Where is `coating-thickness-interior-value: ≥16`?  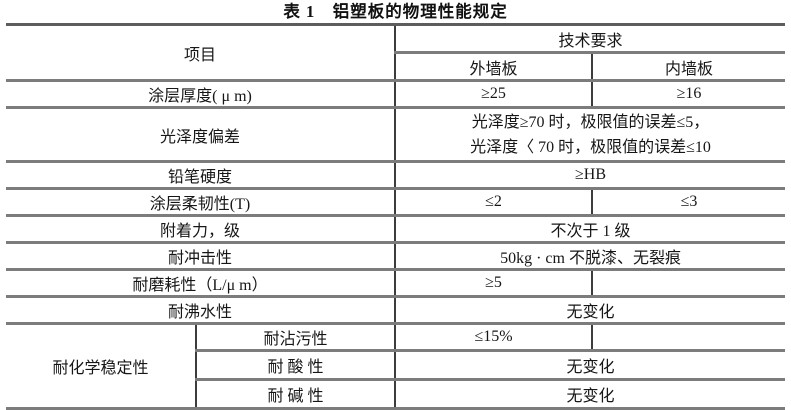
coating-thickness-interior-value: ≥16 is located at coordinates (688, 94).